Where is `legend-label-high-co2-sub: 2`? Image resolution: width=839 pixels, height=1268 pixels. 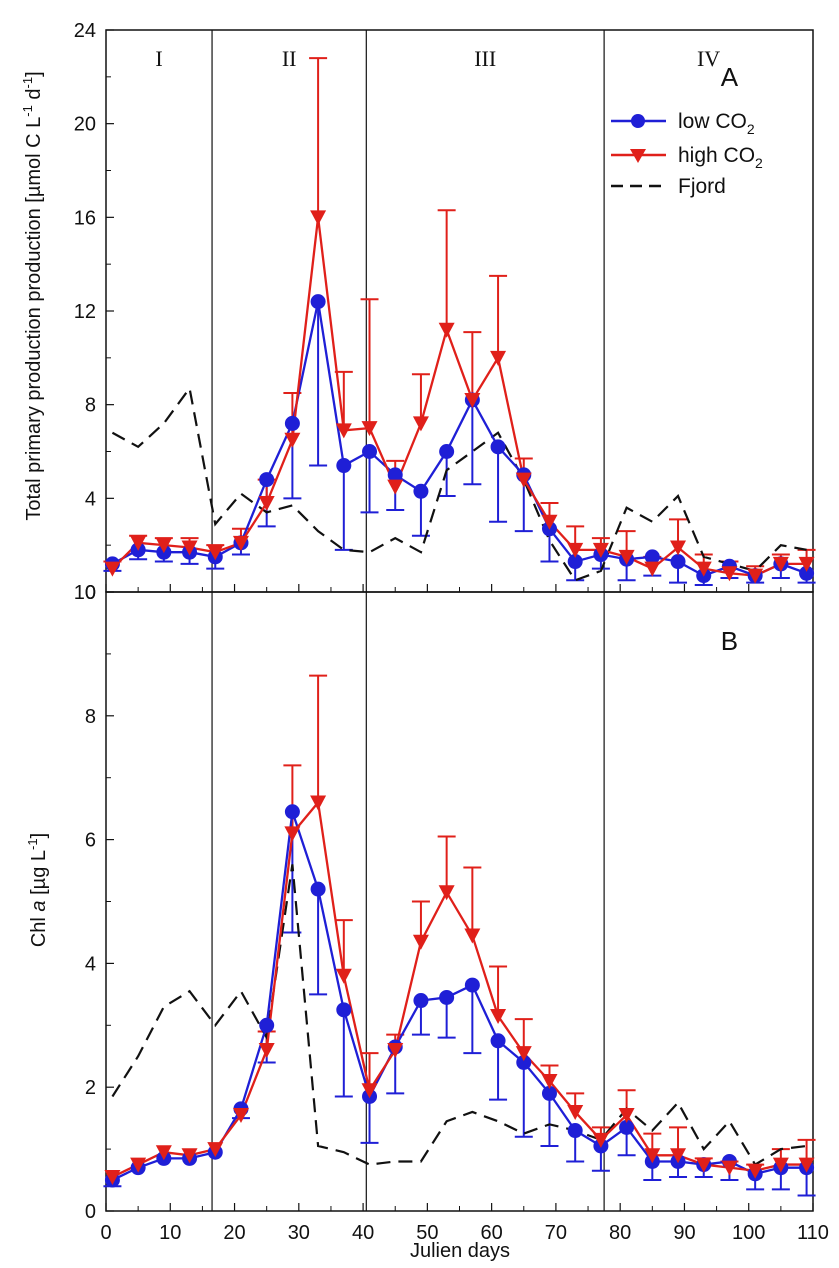
legend-label-high-co2-sub: 2 is located at coordinates (759, 163).